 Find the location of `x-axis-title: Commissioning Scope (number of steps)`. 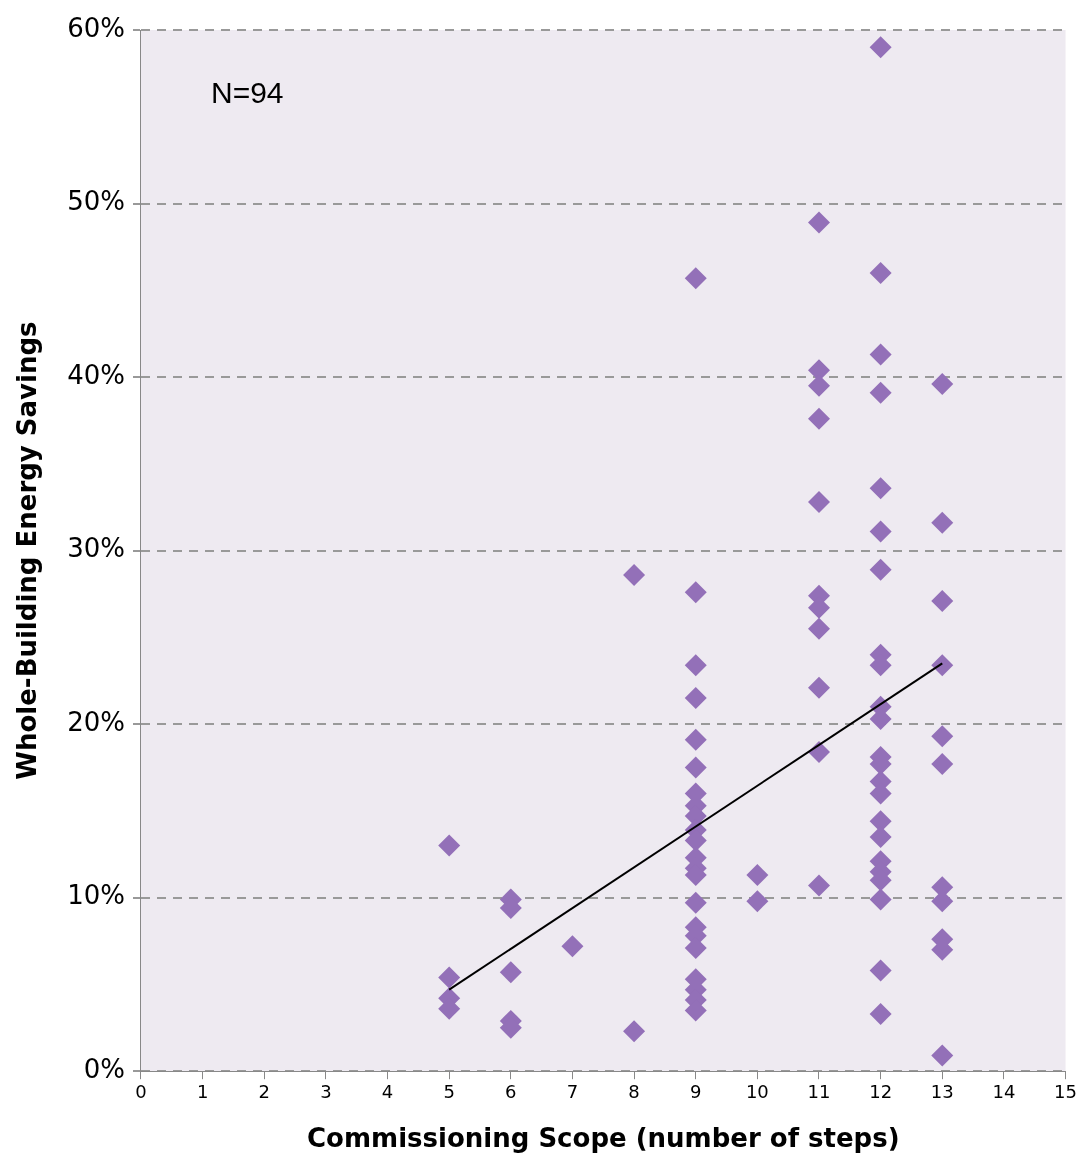

x-axis-title: Commissioning Scope (number of steps) is located at coordinates (603, 1138).